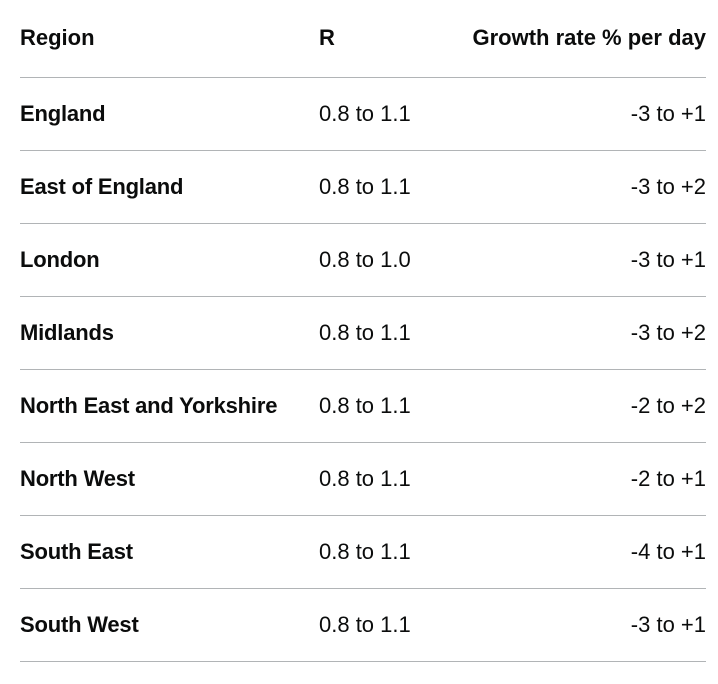 The image size is (718, 684). What do you see at coordinates (572, 552) in the screenshot?
I see `cell-growth-rate: -4 to +1` at bounding box center [572, 552].